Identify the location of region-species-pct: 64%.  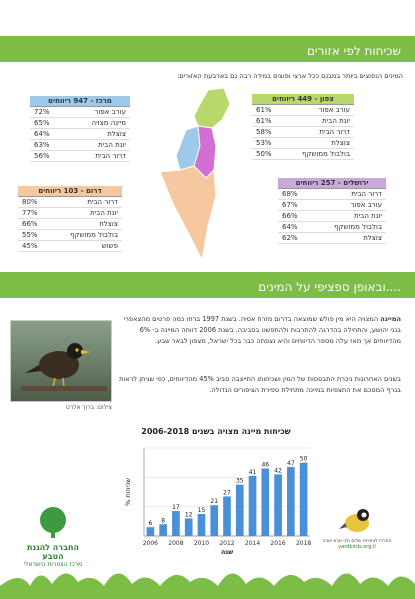
(294, 227).